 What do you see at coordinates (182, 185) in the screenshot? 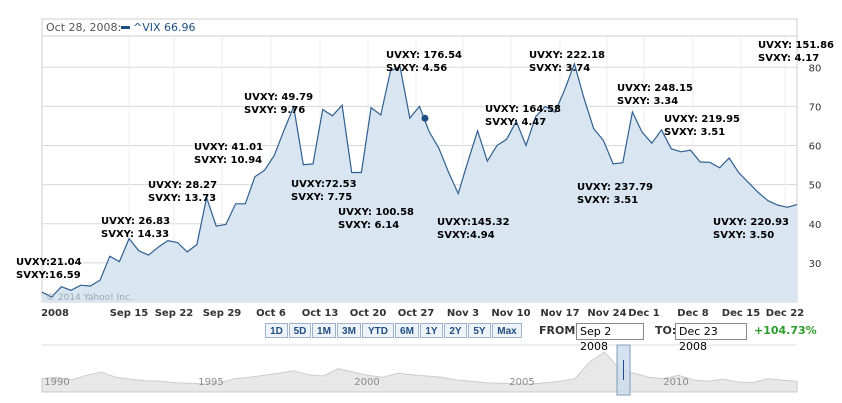
I see `annotation-label: UVXY: 28.27` at bounding box center [182, 185].